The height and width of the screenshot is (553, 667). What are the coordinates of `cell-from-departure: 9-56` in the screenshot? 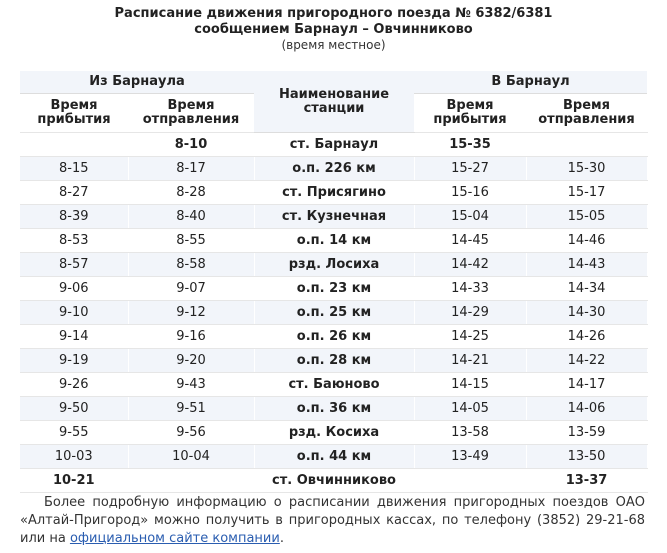 It's located at (191, 432).